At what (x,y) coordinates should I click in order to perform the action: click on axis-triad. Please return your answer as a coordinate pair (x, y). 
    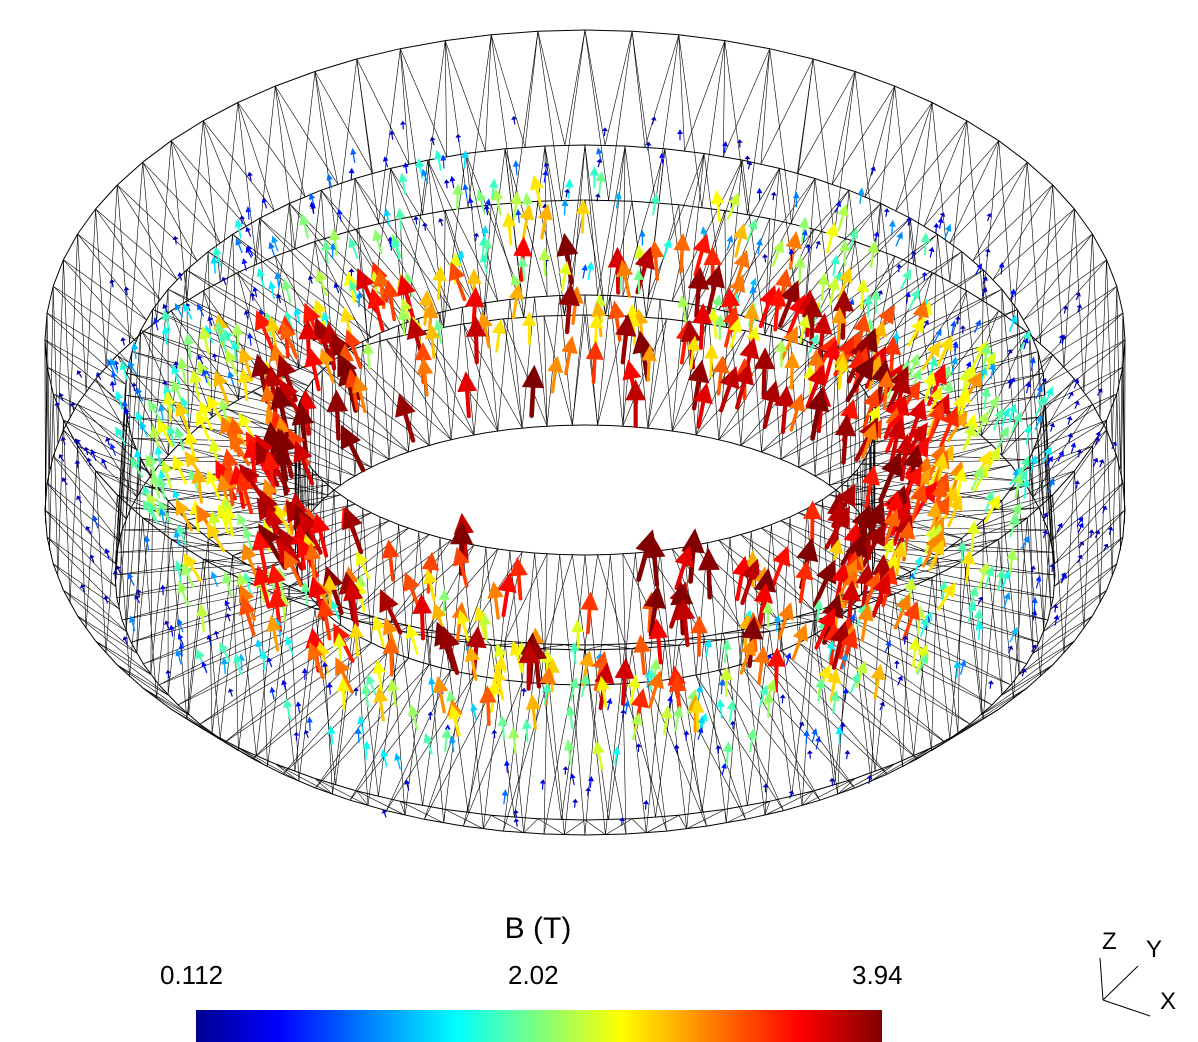
    Looking at the image, I should click on (1125, 987).